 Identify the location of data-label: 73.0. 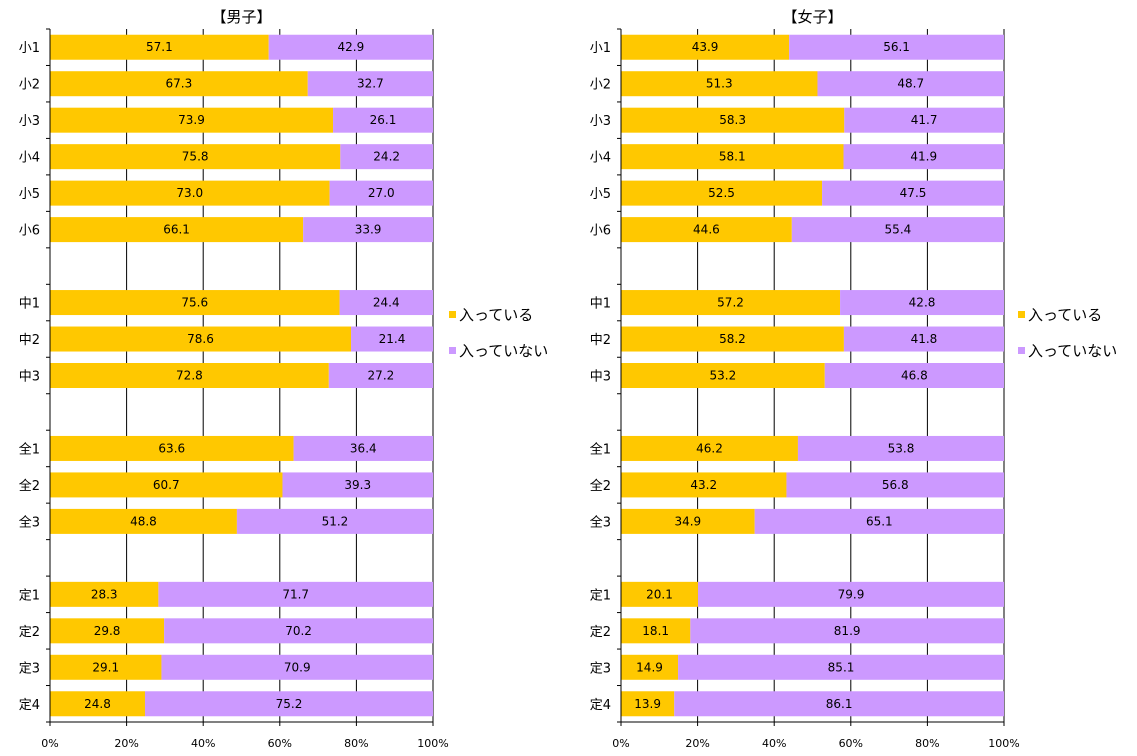
(189, 193).